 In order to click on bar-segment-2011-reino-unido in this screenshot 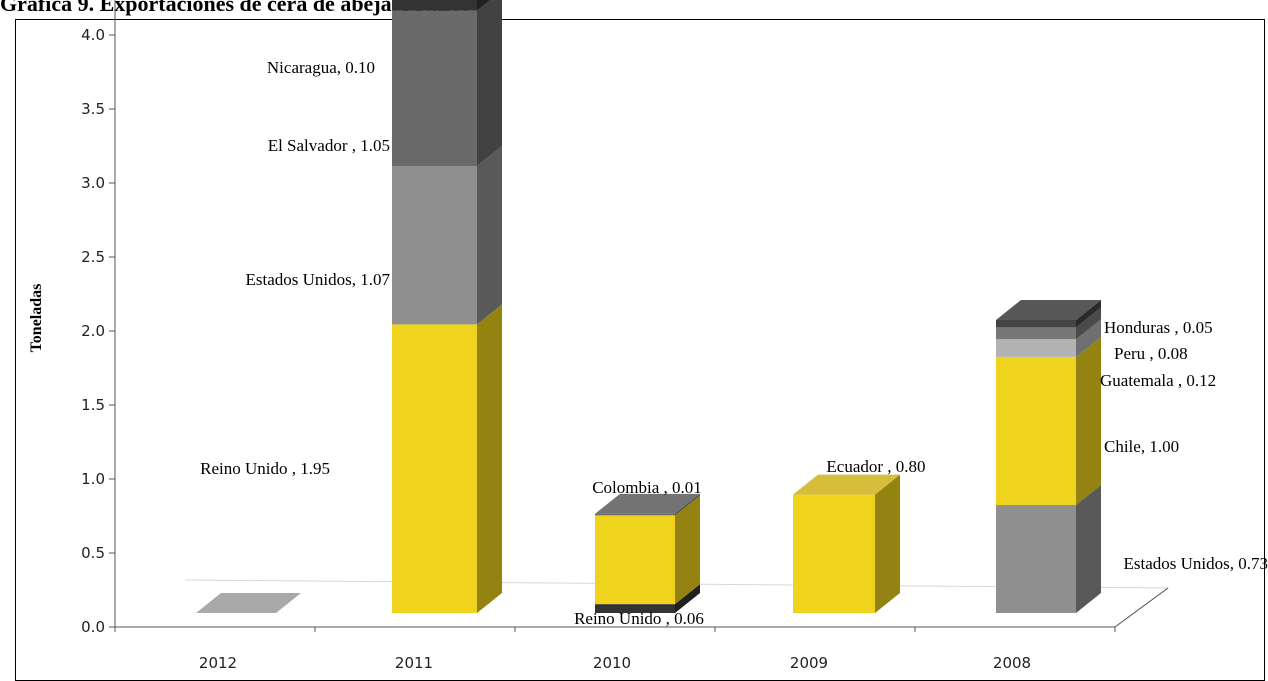, I will do `click(447, 458)`.